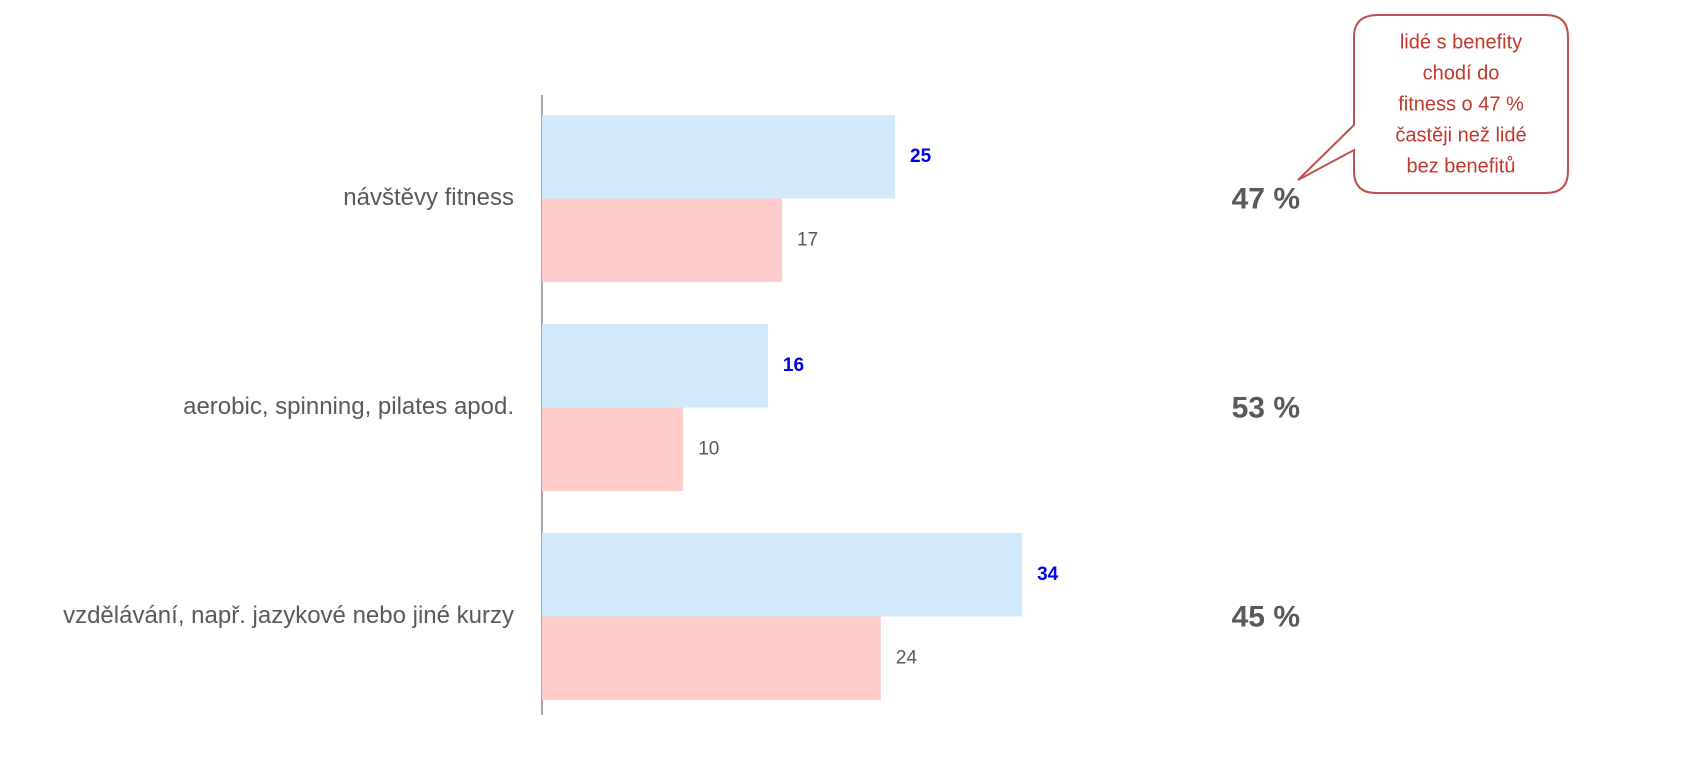  What do you see at coordinates (793, 365) in the screenshot?
I see `value-label: 16` at bounding box center [793, 365].